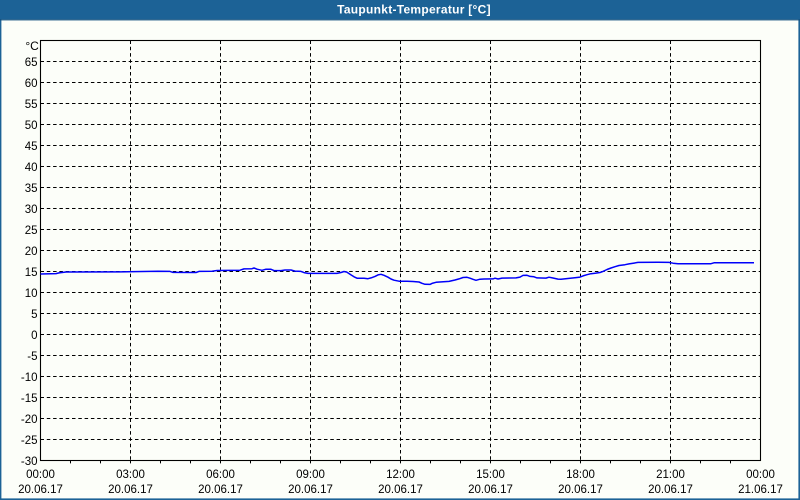 The height and width of the screenshot is (500, 800). What do you see at coordinates (31, 63) in the screenshot?
I see `svg-text: 65` at bounding box center [31, 63].